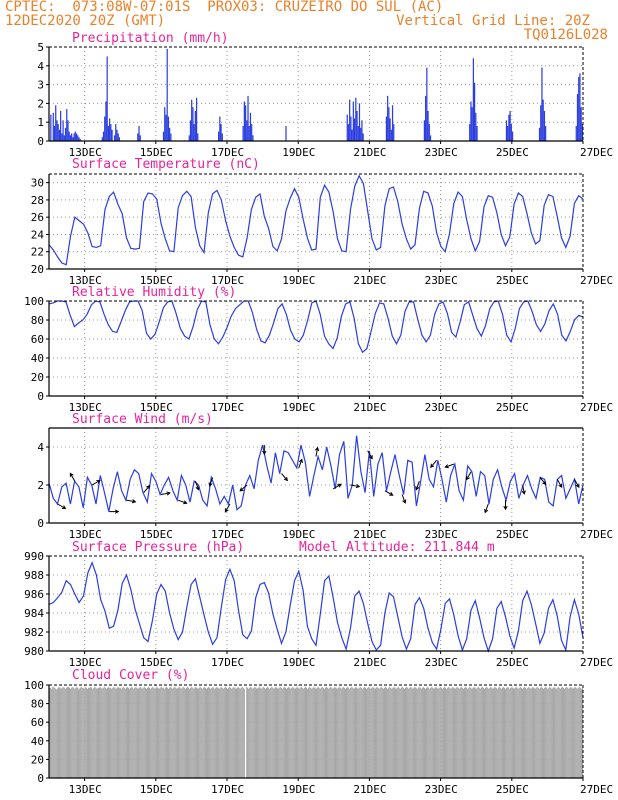  Describe the element at coordinates (441, 407) in the screenshot. I see `x-tick-label: 23DEC` at that location.